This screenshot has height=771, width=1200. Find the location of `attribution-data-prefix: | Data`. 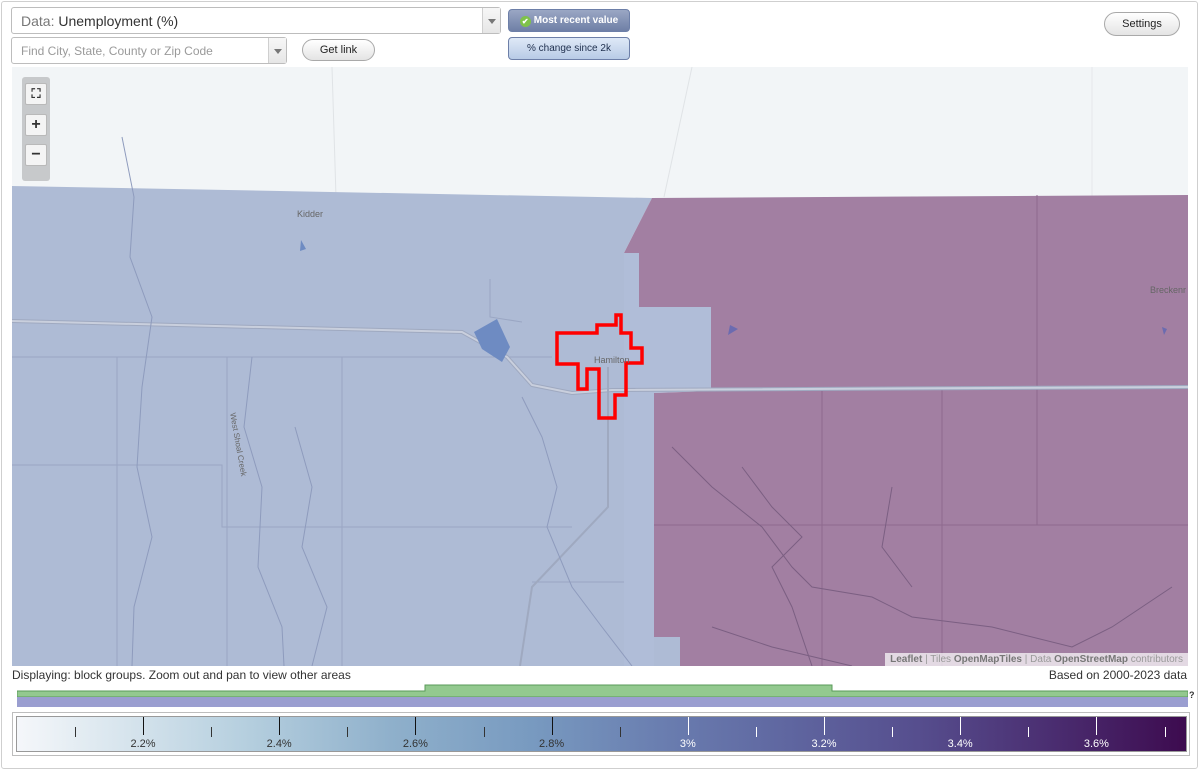

attribution-data-prefix: | Data is located at coordinates (1038, 659).